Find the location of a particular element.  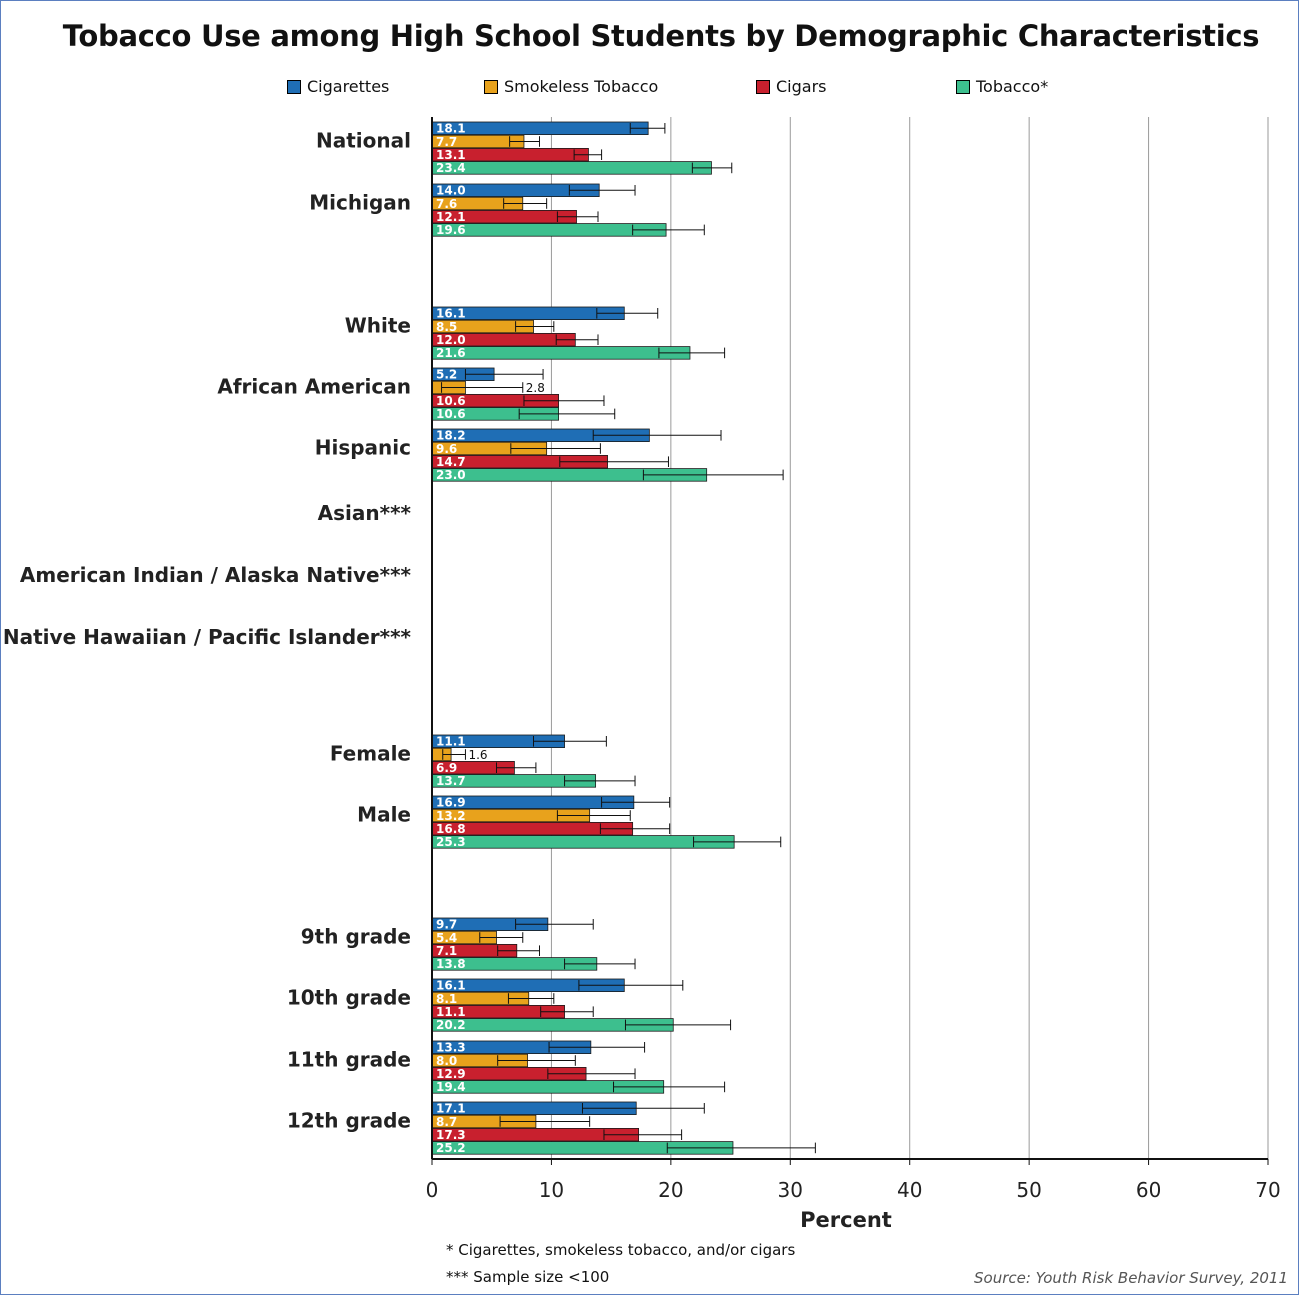

value-label-11th-grade-tobacco: 19.4 is located at coordinates (451, 1087).